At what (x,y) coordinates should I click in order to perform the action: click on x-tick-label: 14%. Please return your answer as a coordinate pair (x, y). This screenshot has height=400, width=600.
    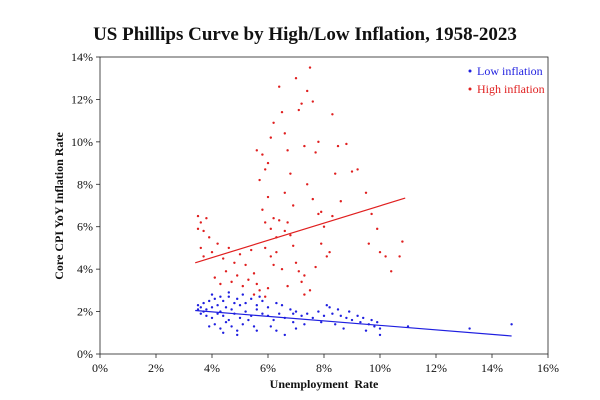
    Looking at the image, I should click on (492, 368).